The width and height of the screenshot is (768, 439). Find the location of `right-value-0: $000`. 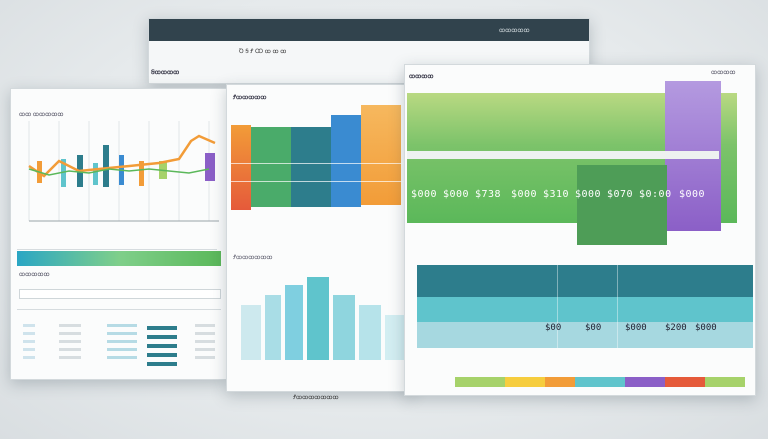

right-value-0: $000 is located at coordinates (424, 194).